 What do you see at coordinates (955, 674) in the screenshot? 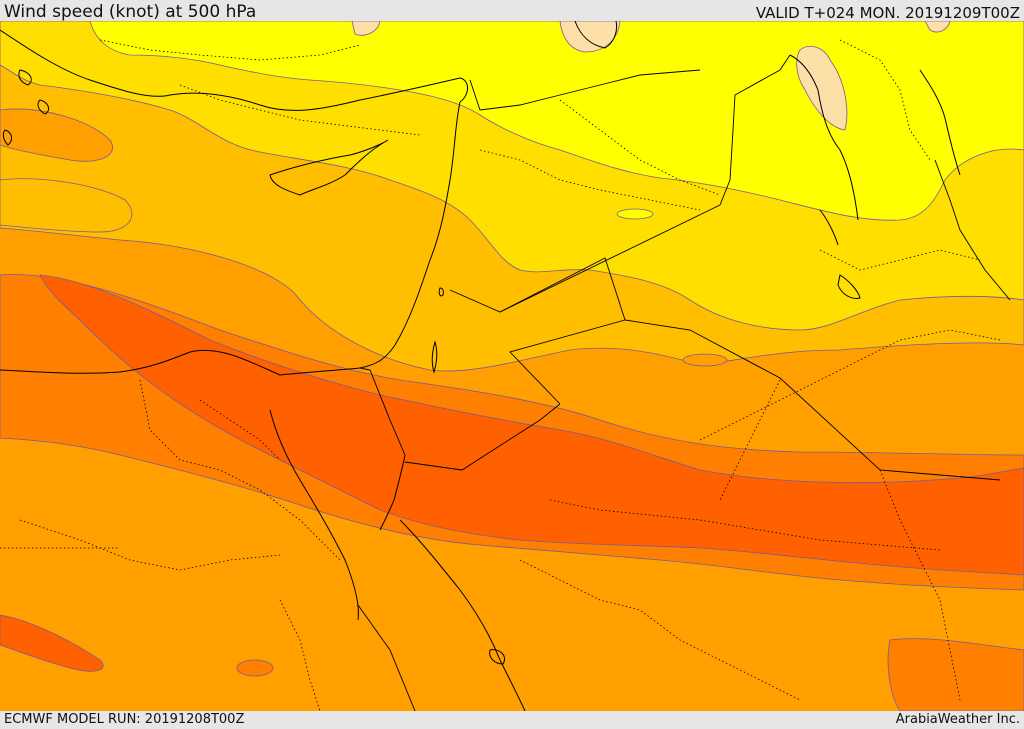
I see `band-orange-se` at bounding box center [955, 674].